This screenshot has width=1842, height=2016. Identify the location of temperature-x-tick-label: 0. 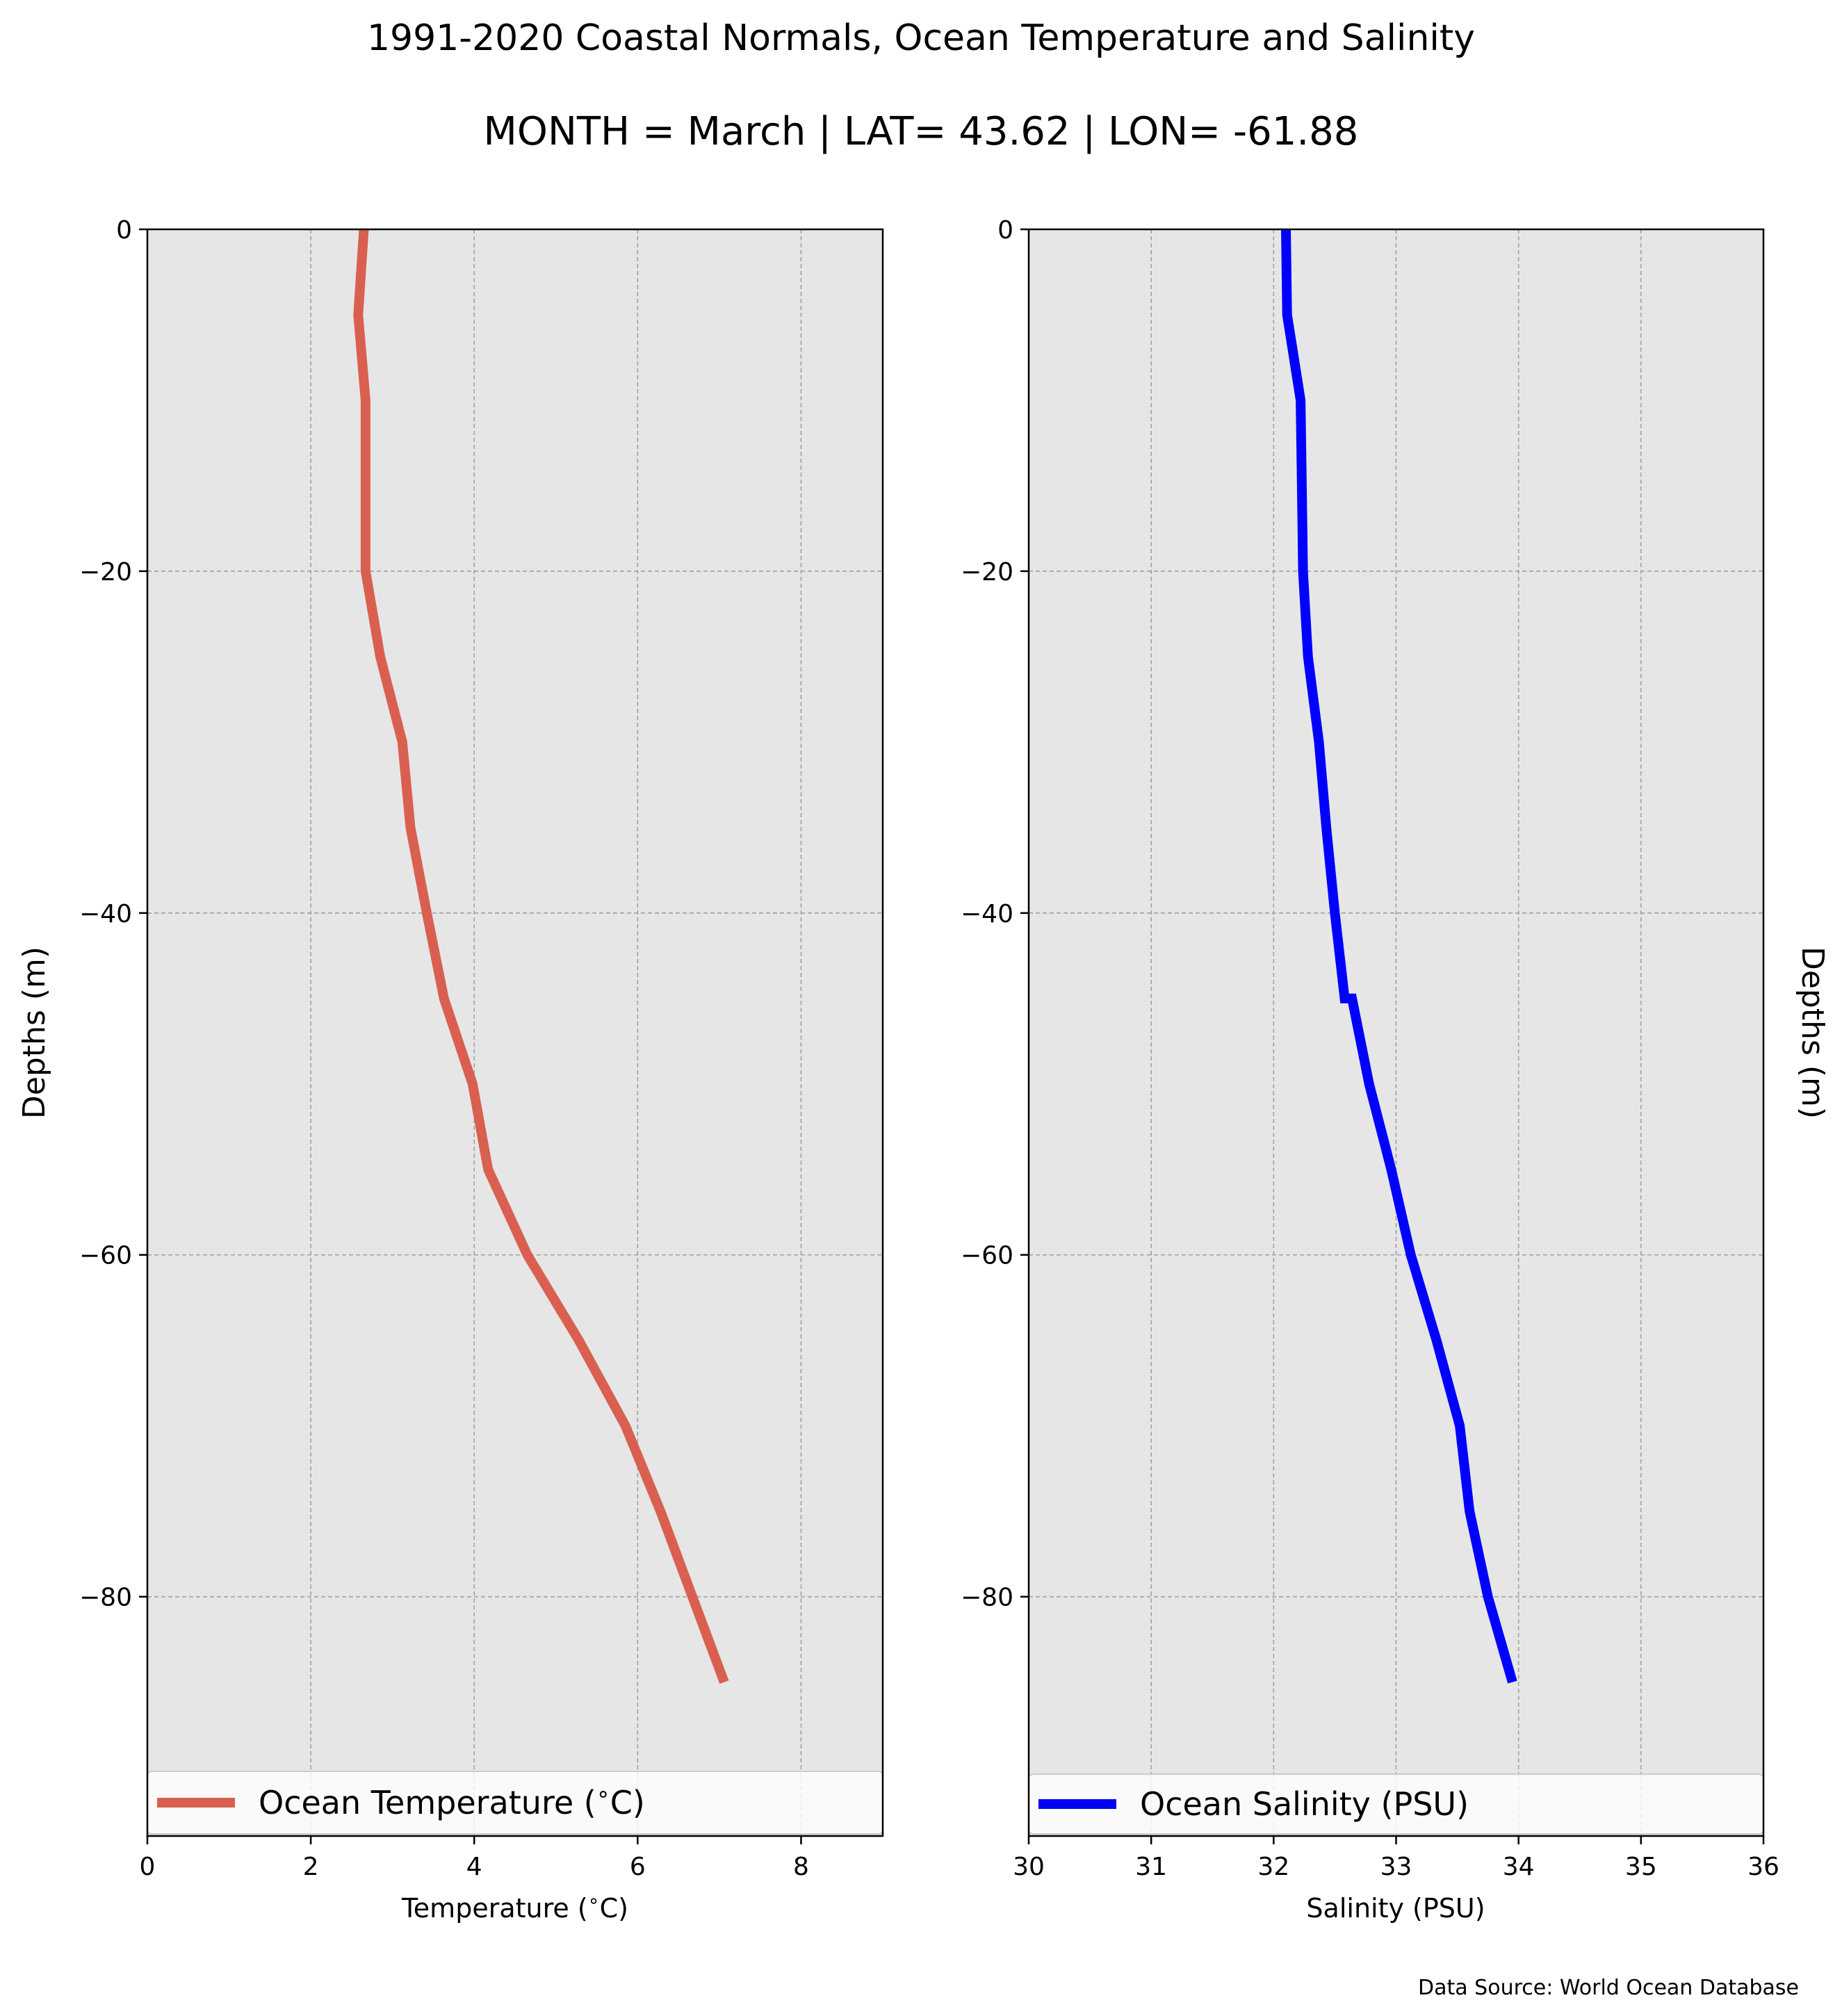
(148, 1867).